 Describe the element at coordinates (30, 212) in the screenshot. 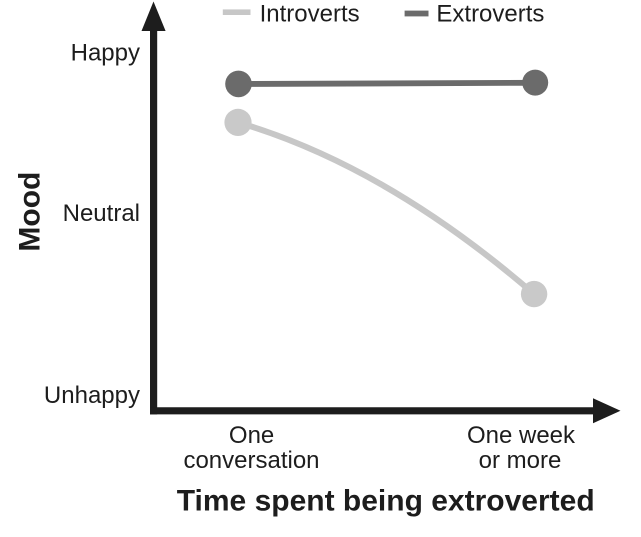

I see `svg-text: Mood` at that location.